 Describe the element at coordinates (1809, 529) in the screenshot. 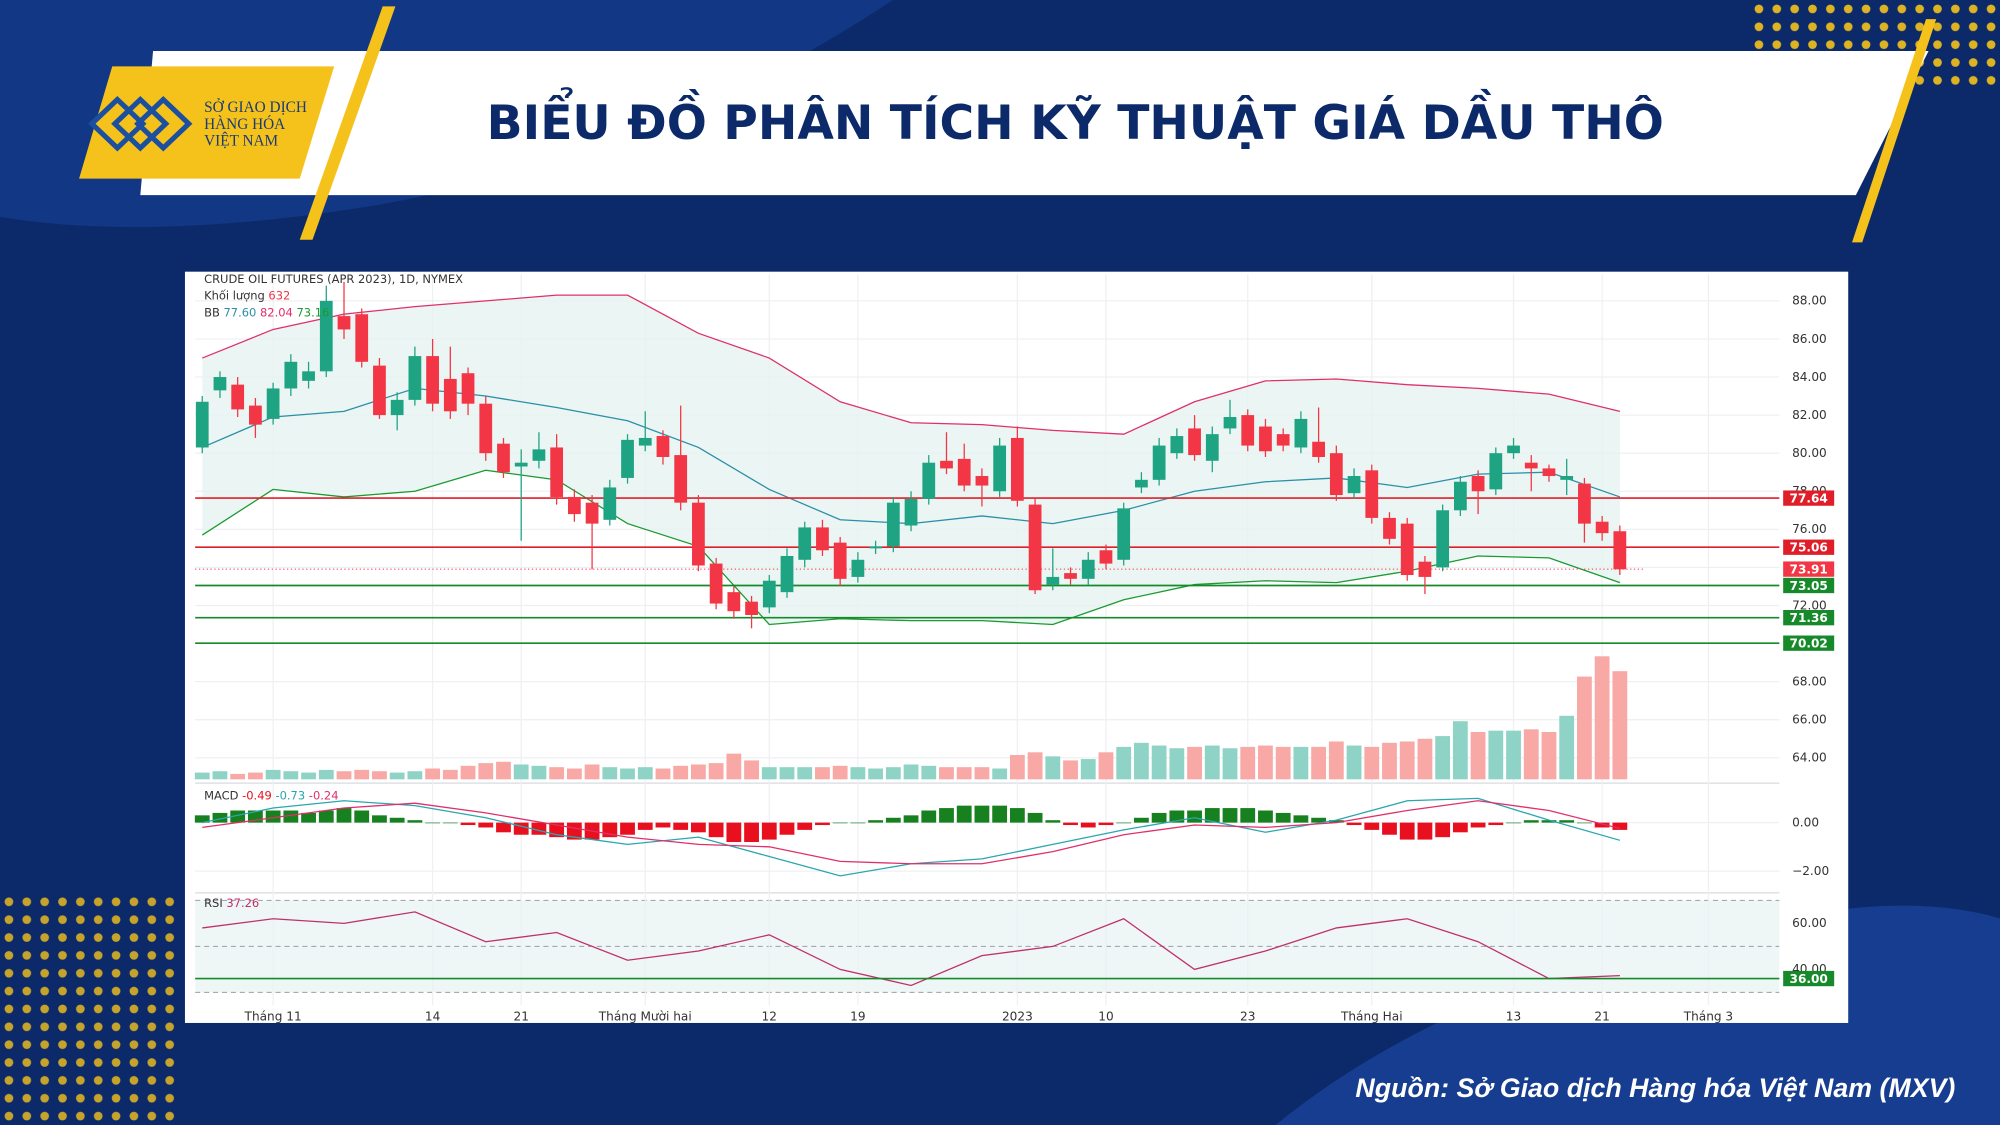

I see `y-tick-label: 76.00` at that location.